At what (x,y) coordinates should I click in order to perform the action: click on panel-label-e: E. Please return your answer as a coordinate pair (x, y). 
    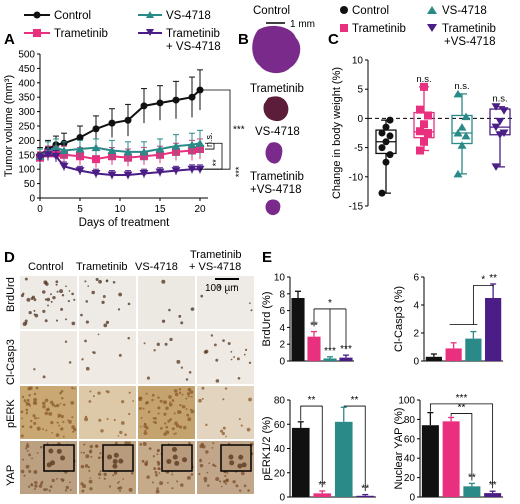
    Looking at the image, I should click on (267, 257).